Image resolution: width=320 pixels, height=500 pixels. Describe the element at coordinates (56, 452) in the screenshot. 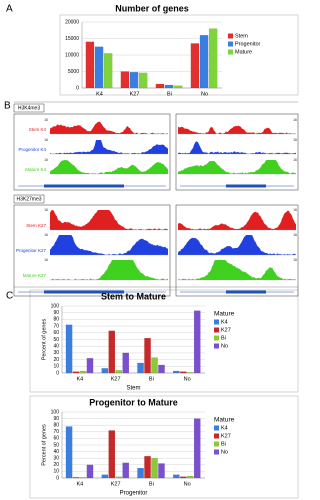

I see `y-tick-label: 40` at that location.